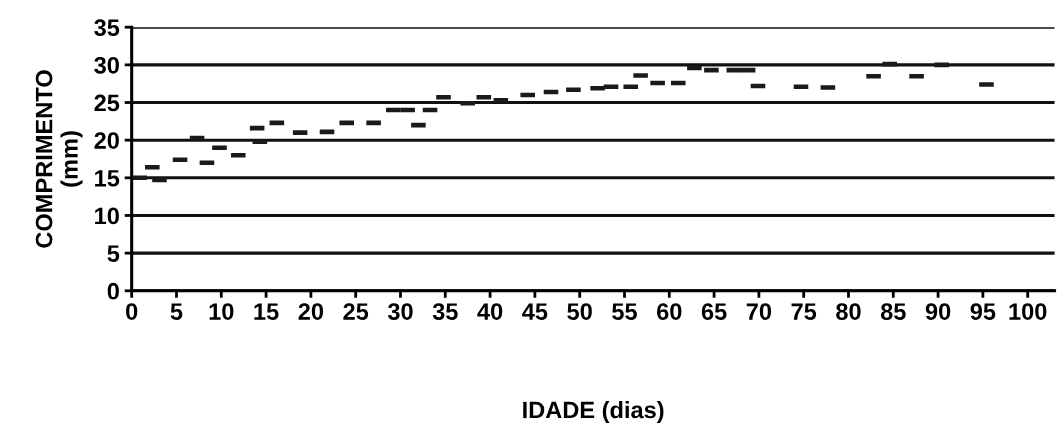 The image size is (1062, 446). What do you see at coordinates (714, 311) in the screenshot?
I see `x-tick-label: 65` at bounding box center [714, 311].